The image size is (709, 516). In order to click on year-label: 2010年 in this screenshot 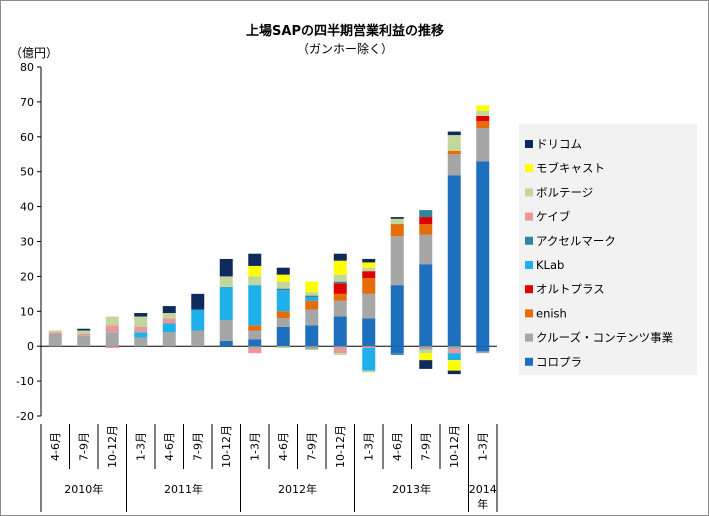, I will do `click(83, 489)`.